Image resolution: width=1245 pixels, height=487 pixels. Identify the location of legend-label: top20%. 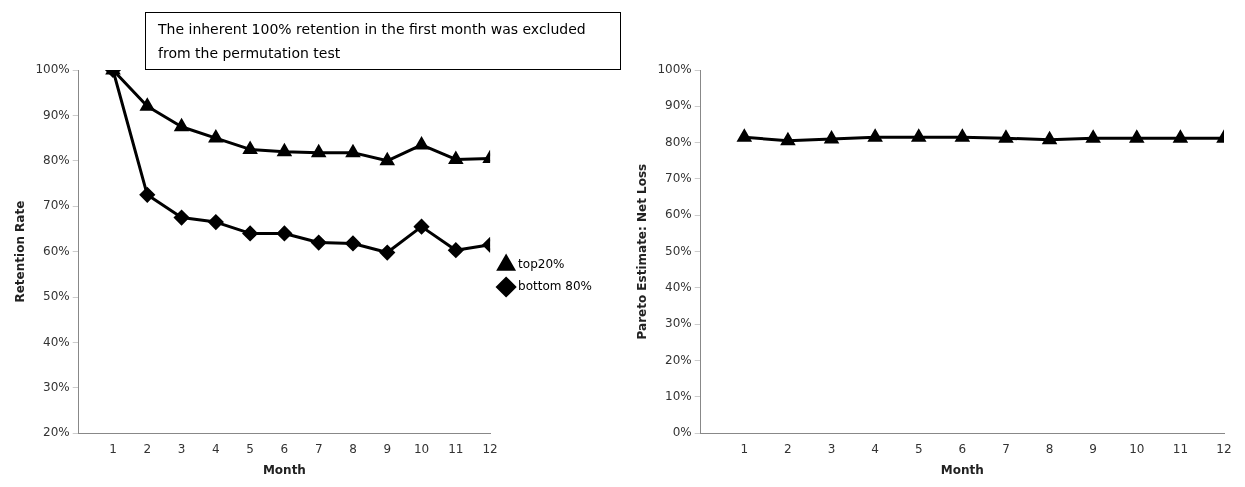
(541, 264).